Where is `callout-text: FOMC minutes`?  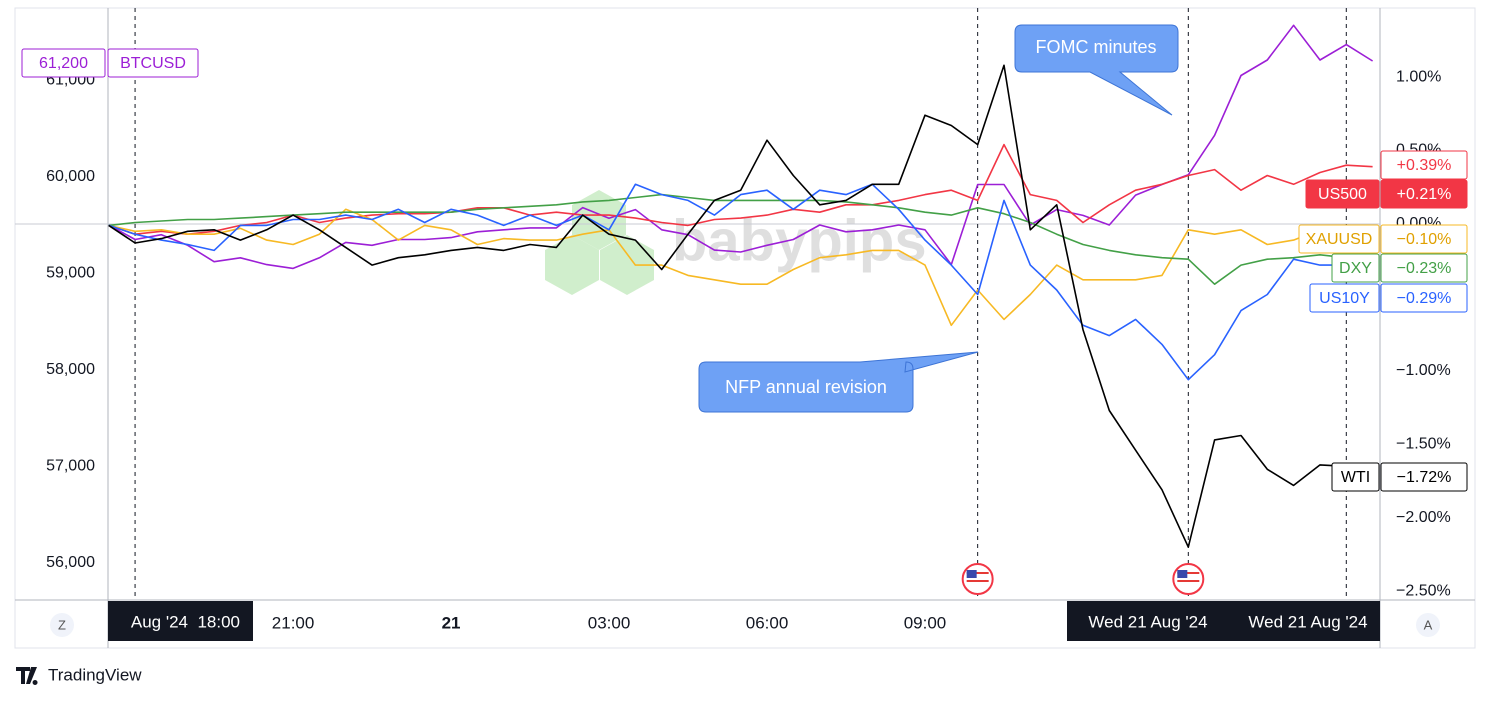
callout-text: FOMC minutes is located at coordinates (1095, 47).